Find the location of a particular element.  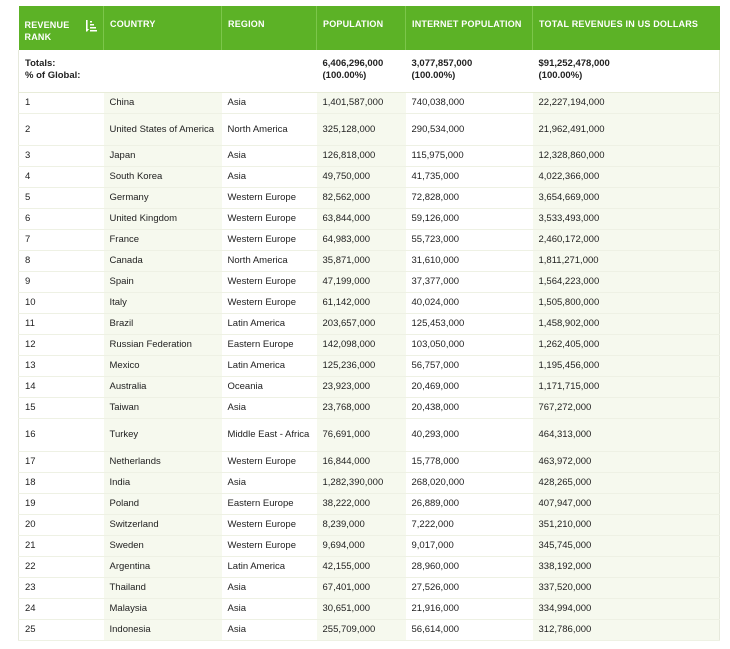

header-population: POPULATION is located at coordinates (361, 28).